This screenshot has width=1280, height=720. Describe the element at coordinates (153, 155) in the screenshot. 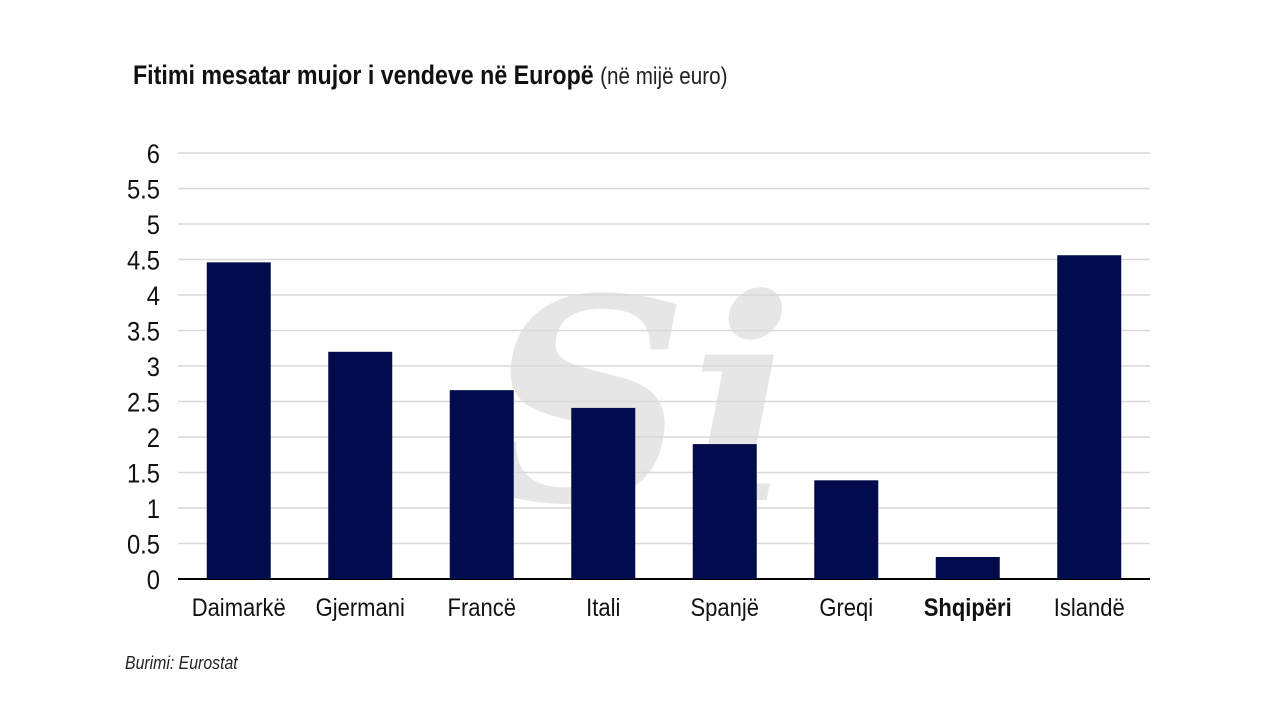

I see `y-tick-label: 6` at that location.